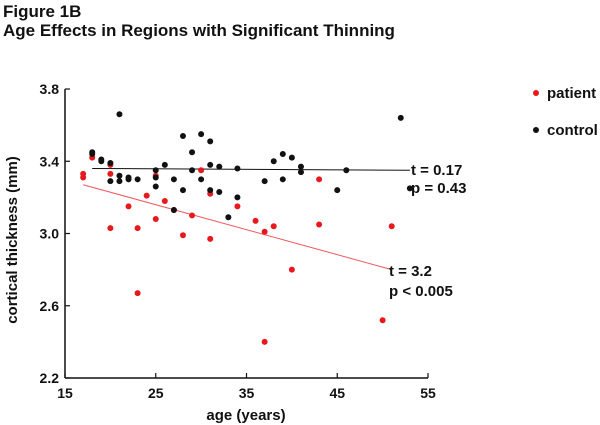  What do you see at coordinates (50, 234) in the screenshot?
I see `y-tick-label: 3.0` at bounding box center [50, 234].